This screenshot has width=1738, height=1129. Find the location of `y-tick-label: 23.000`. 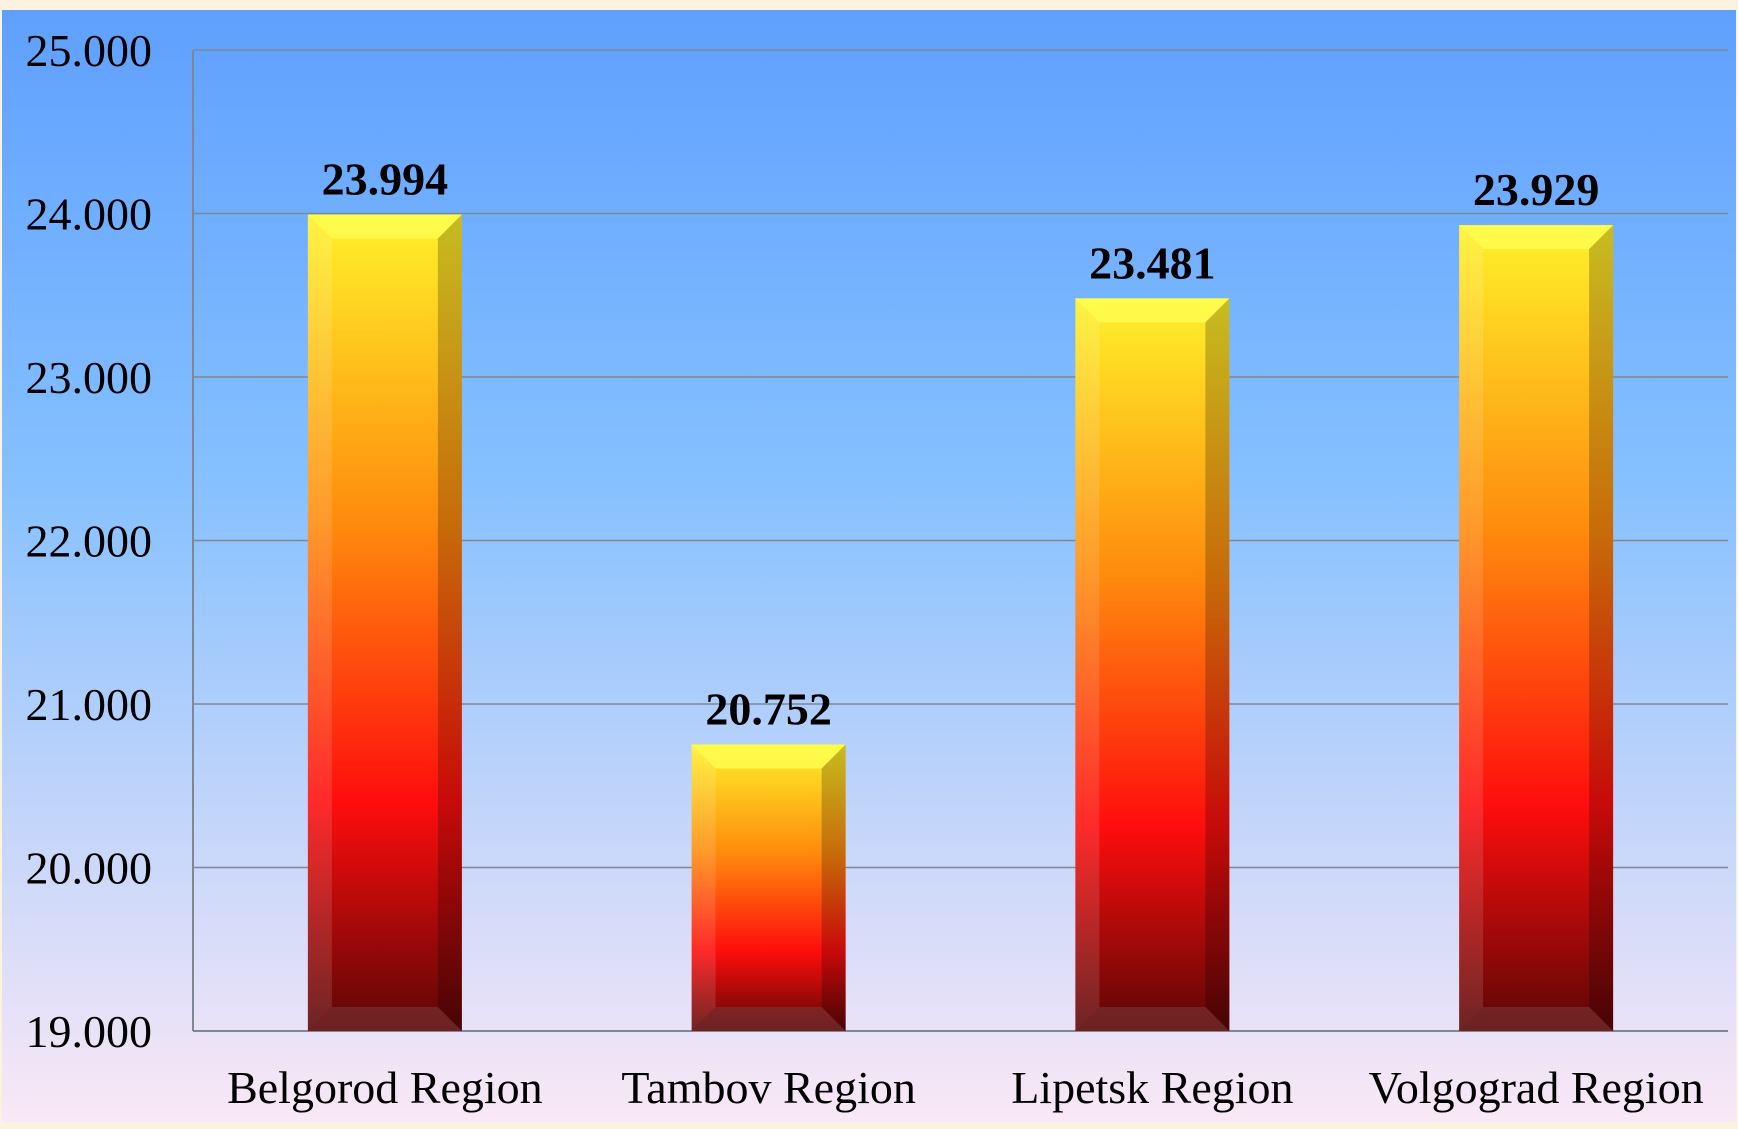

y-tick-label: 23.000 is located at coordinates (89, 377).